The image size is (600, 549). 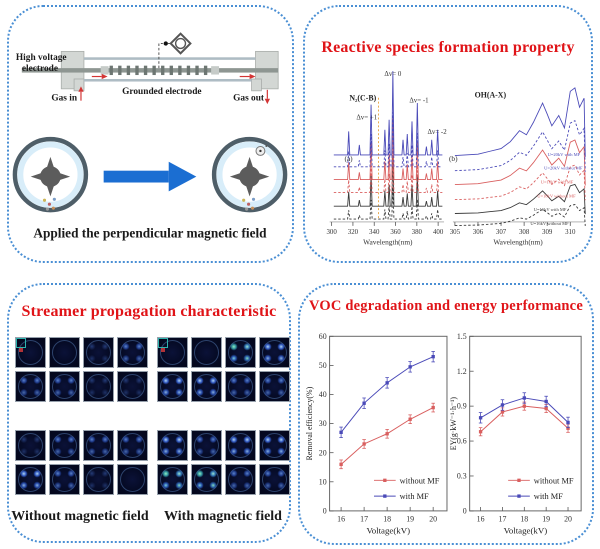 I want to click on svg-text: Δv= 0, so click(x=392, y=74).